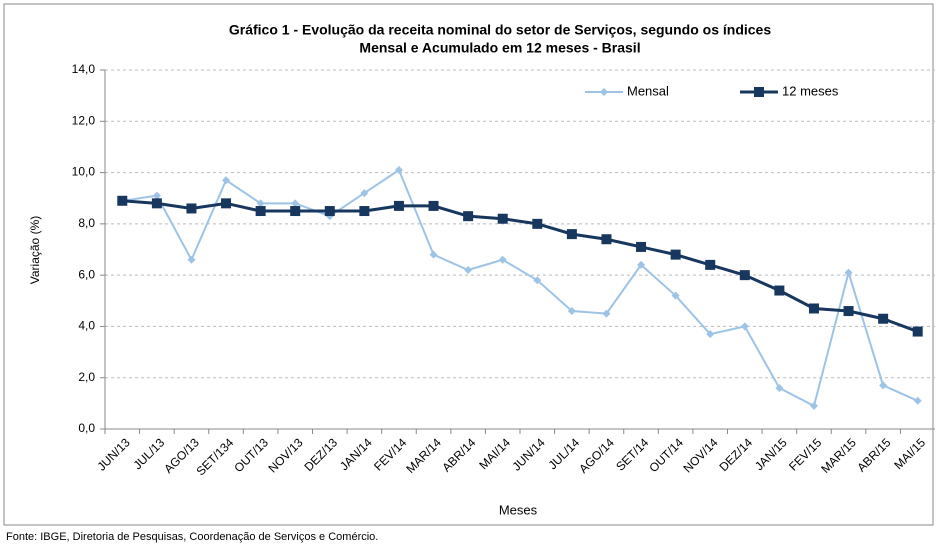 The image size is (938, 544). Describe the element at coordinates (86, 377) in the screenshot. I see `y-tick-label: 2,0` at that location.